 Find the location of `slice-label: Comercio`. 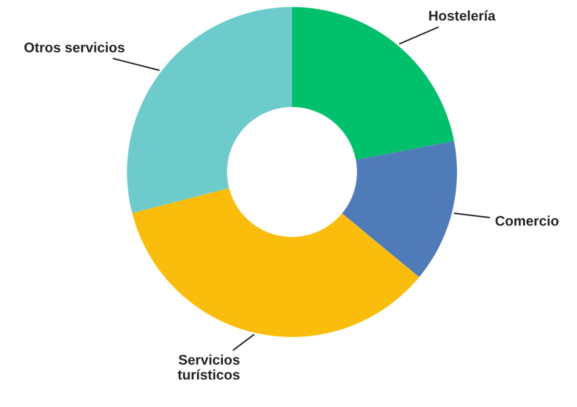

slice-label: Comercio is located at coordinates (527, 221).